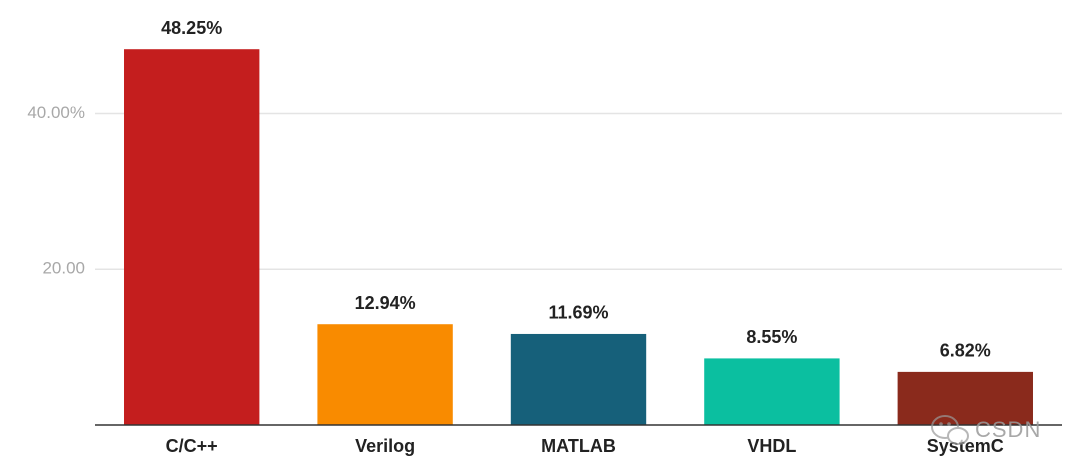 Image resolution: width=1080 pixels, height=476 pixels. Describe the element at coordinates (385, 446) in the screenshot. I see `x-tick-label: Verilog` at that location.